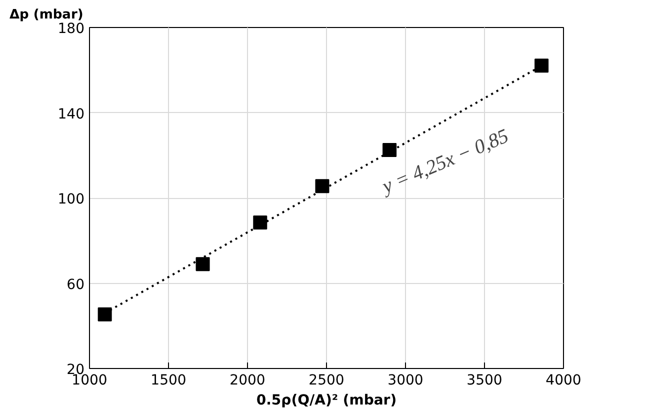 Image resolution: width=645 pixels, height=418 pixels. What do you see at coordinates (444, 162) in the screenshot?
I see `annotation: y = 4,25x − 0,85` at bounding box center [444, 162].